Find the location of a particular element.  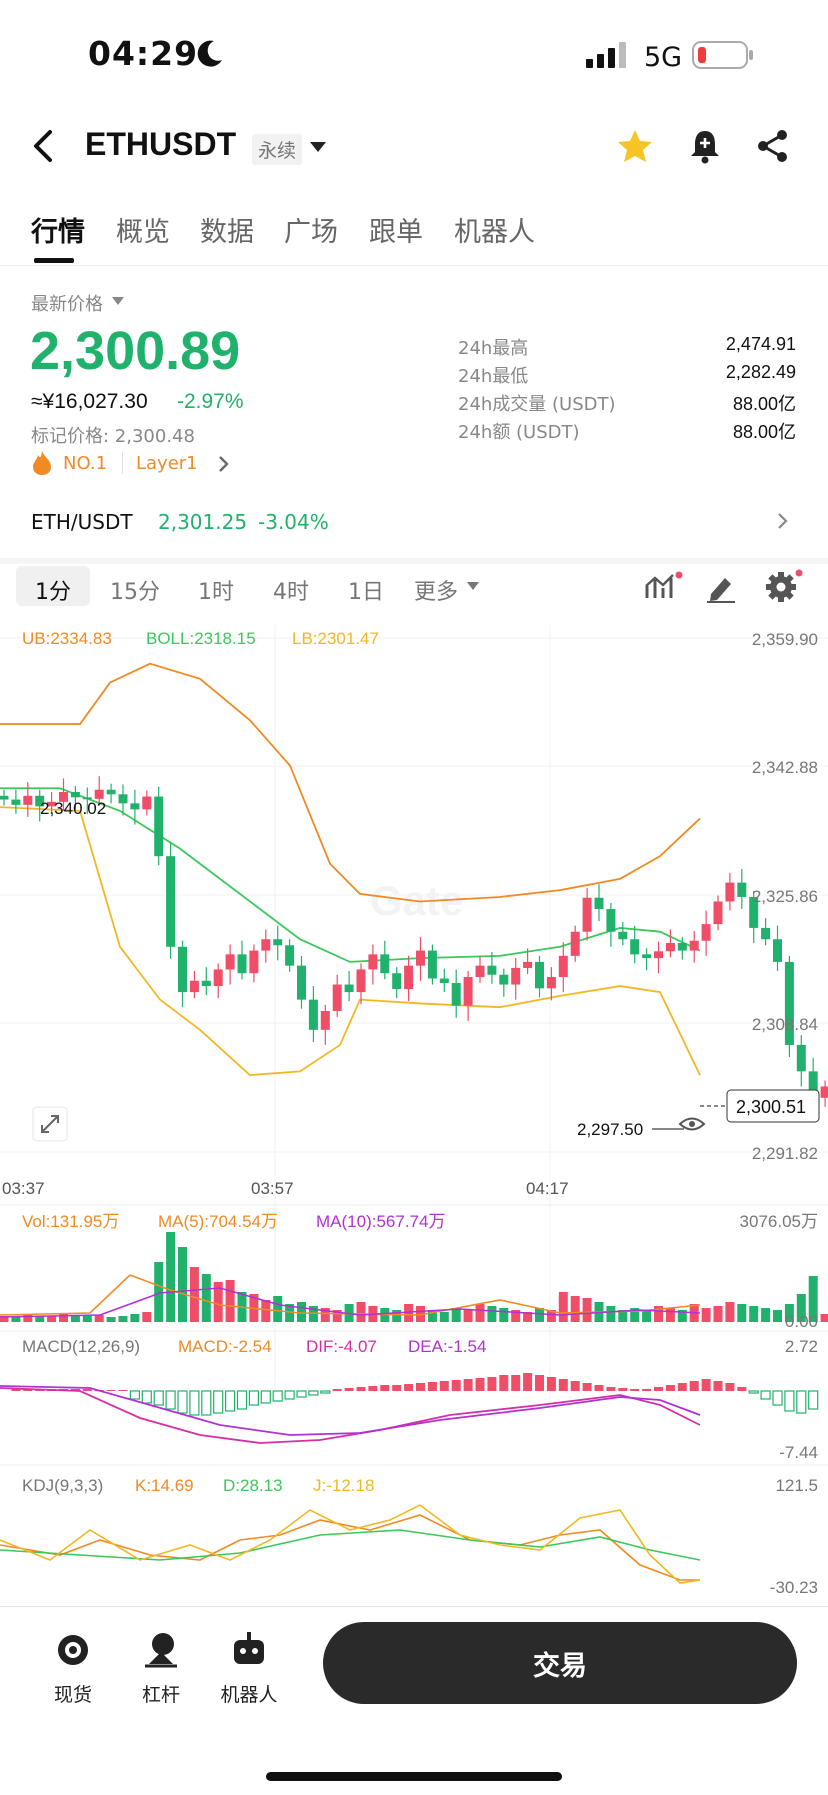

tab-overview: 概览 is located at coordinates (143, 232).